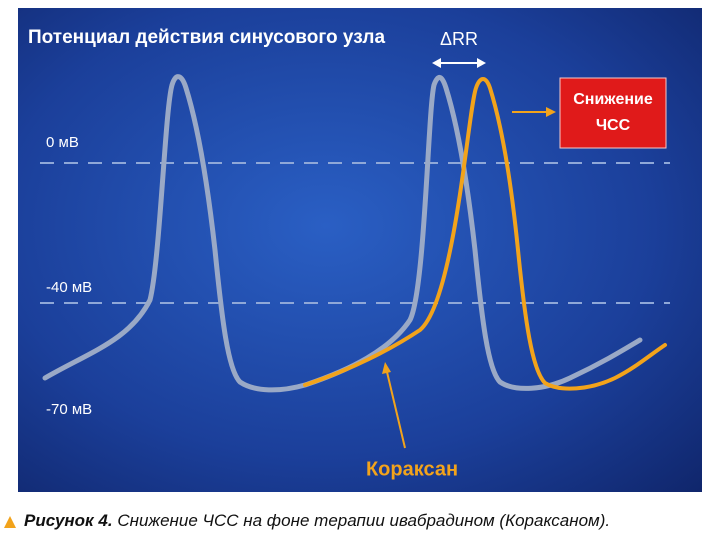 The height and width of the screenshot is (545, 720). I want to click on drug-arrow, so click(396, 410).